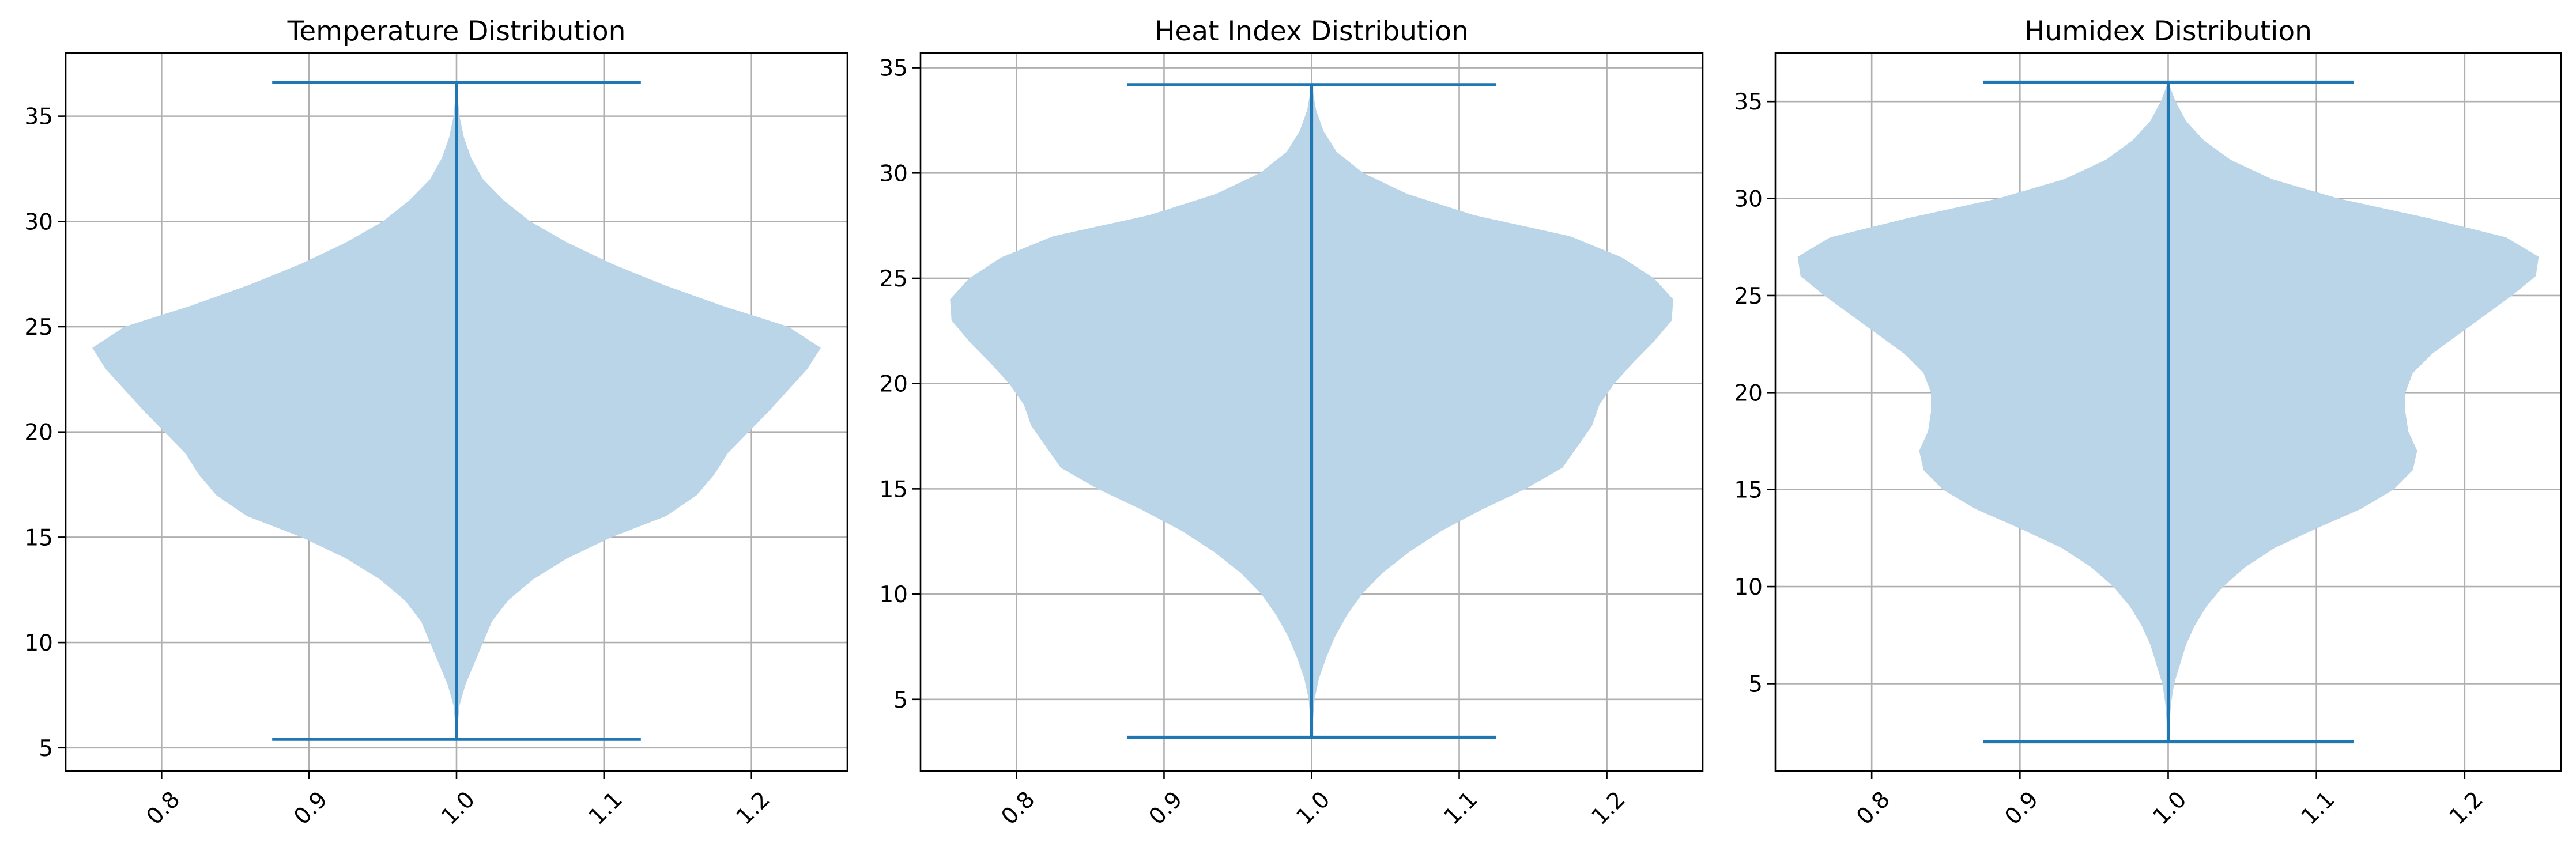  I want to click on chart-title: Humidex Distribution, so click(2168, 31).